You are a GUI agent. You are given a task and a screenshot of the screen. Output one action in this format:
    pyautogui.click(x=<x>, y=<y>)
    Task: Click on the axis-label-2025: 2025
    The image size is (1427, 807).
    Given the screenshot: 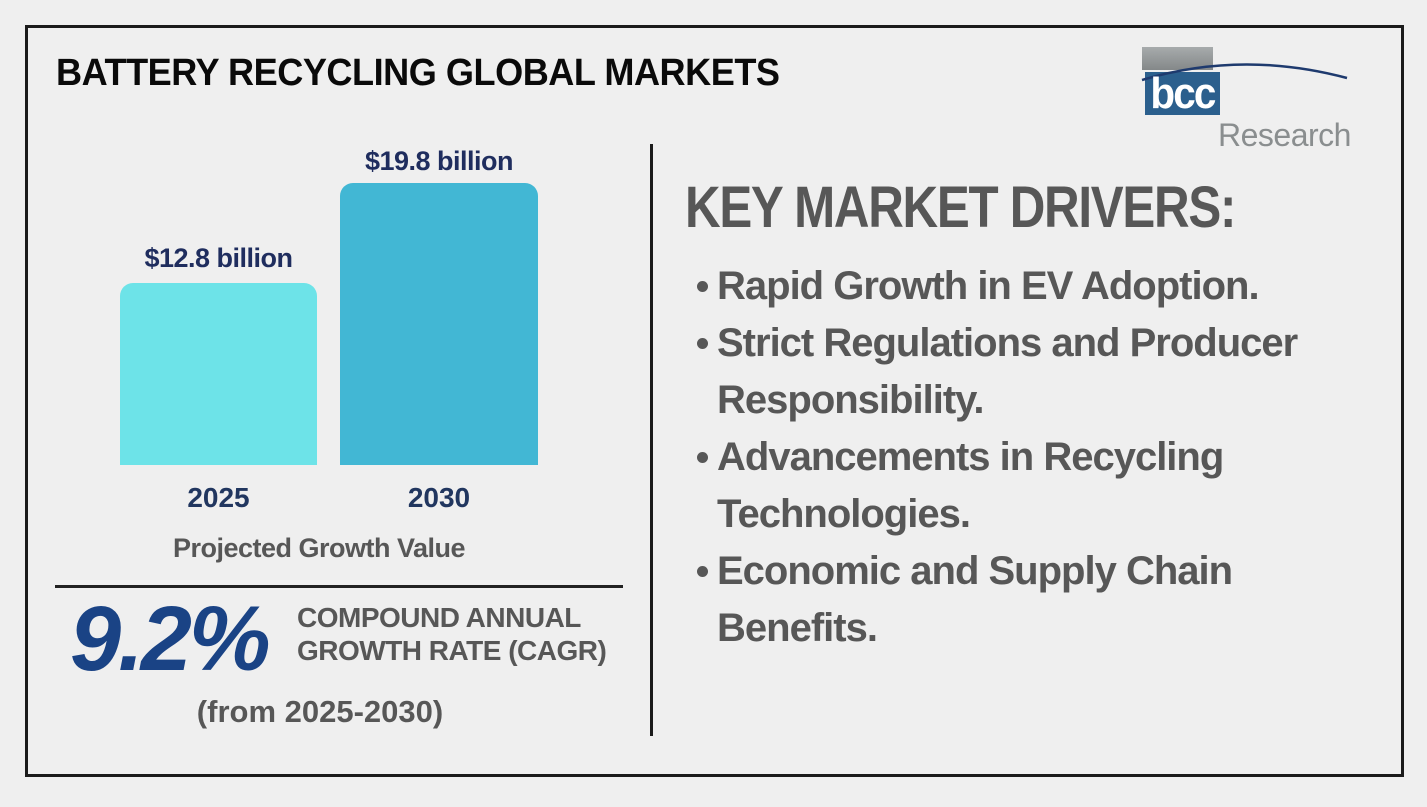 What is the action you would take?
    pyautogui.click(x=218, y=497)
    